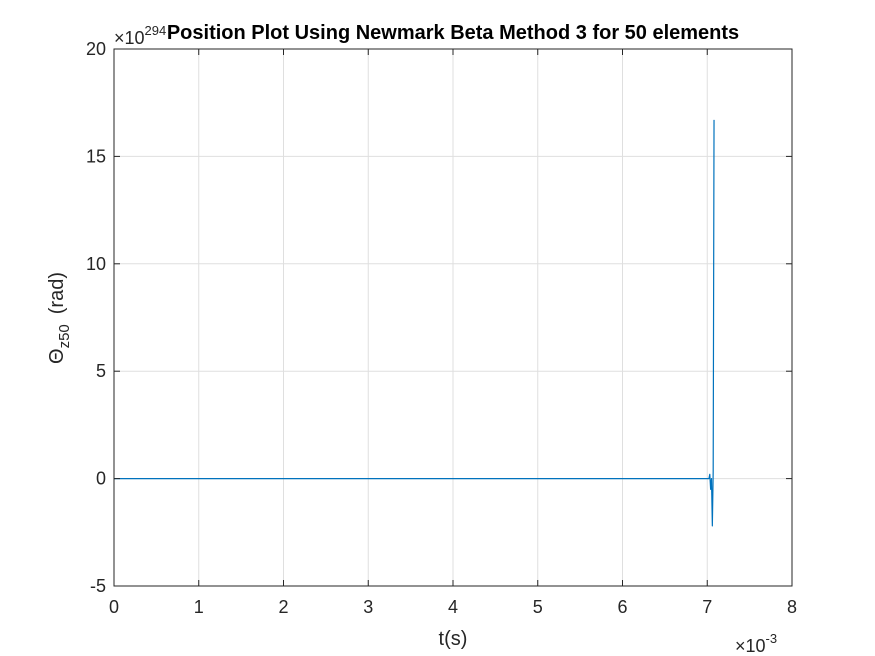 This screenshot has height=656, width=875. Describe the element at coordinates (707, 607) in the screenshot. I see `x-tick-label: 7` at that location.